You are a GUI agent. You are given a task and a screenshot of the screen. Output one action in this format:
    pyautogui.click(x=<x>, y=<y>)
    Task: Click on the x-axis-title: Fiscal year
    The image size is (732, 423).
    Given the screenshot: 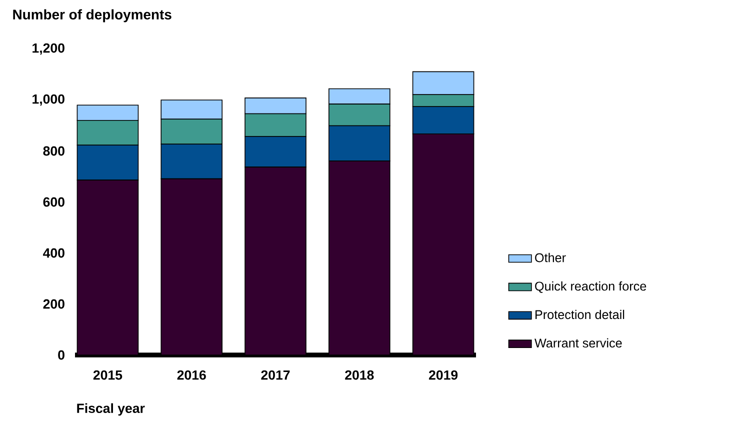 What is the action you would take?
    pyautogui.click(x=111, y=409)
    